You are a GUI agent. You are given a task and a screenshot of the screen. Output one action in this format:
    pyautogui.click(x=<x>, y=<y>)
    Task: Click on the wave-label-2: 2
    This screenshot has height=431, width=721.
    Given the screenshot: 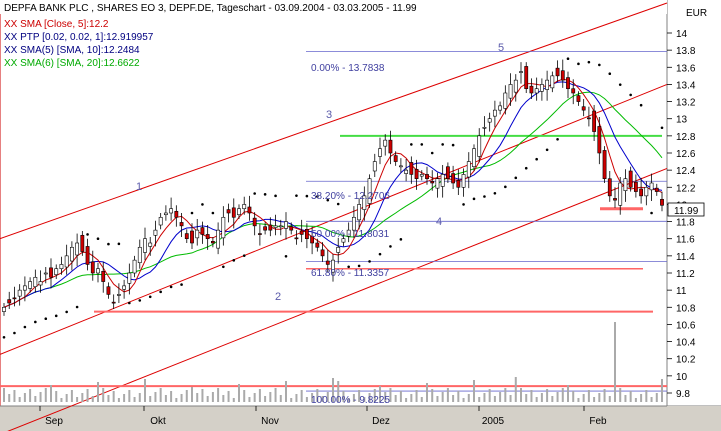 What is the action you would take?
    pyautogui.click(x=278, y=297)
    